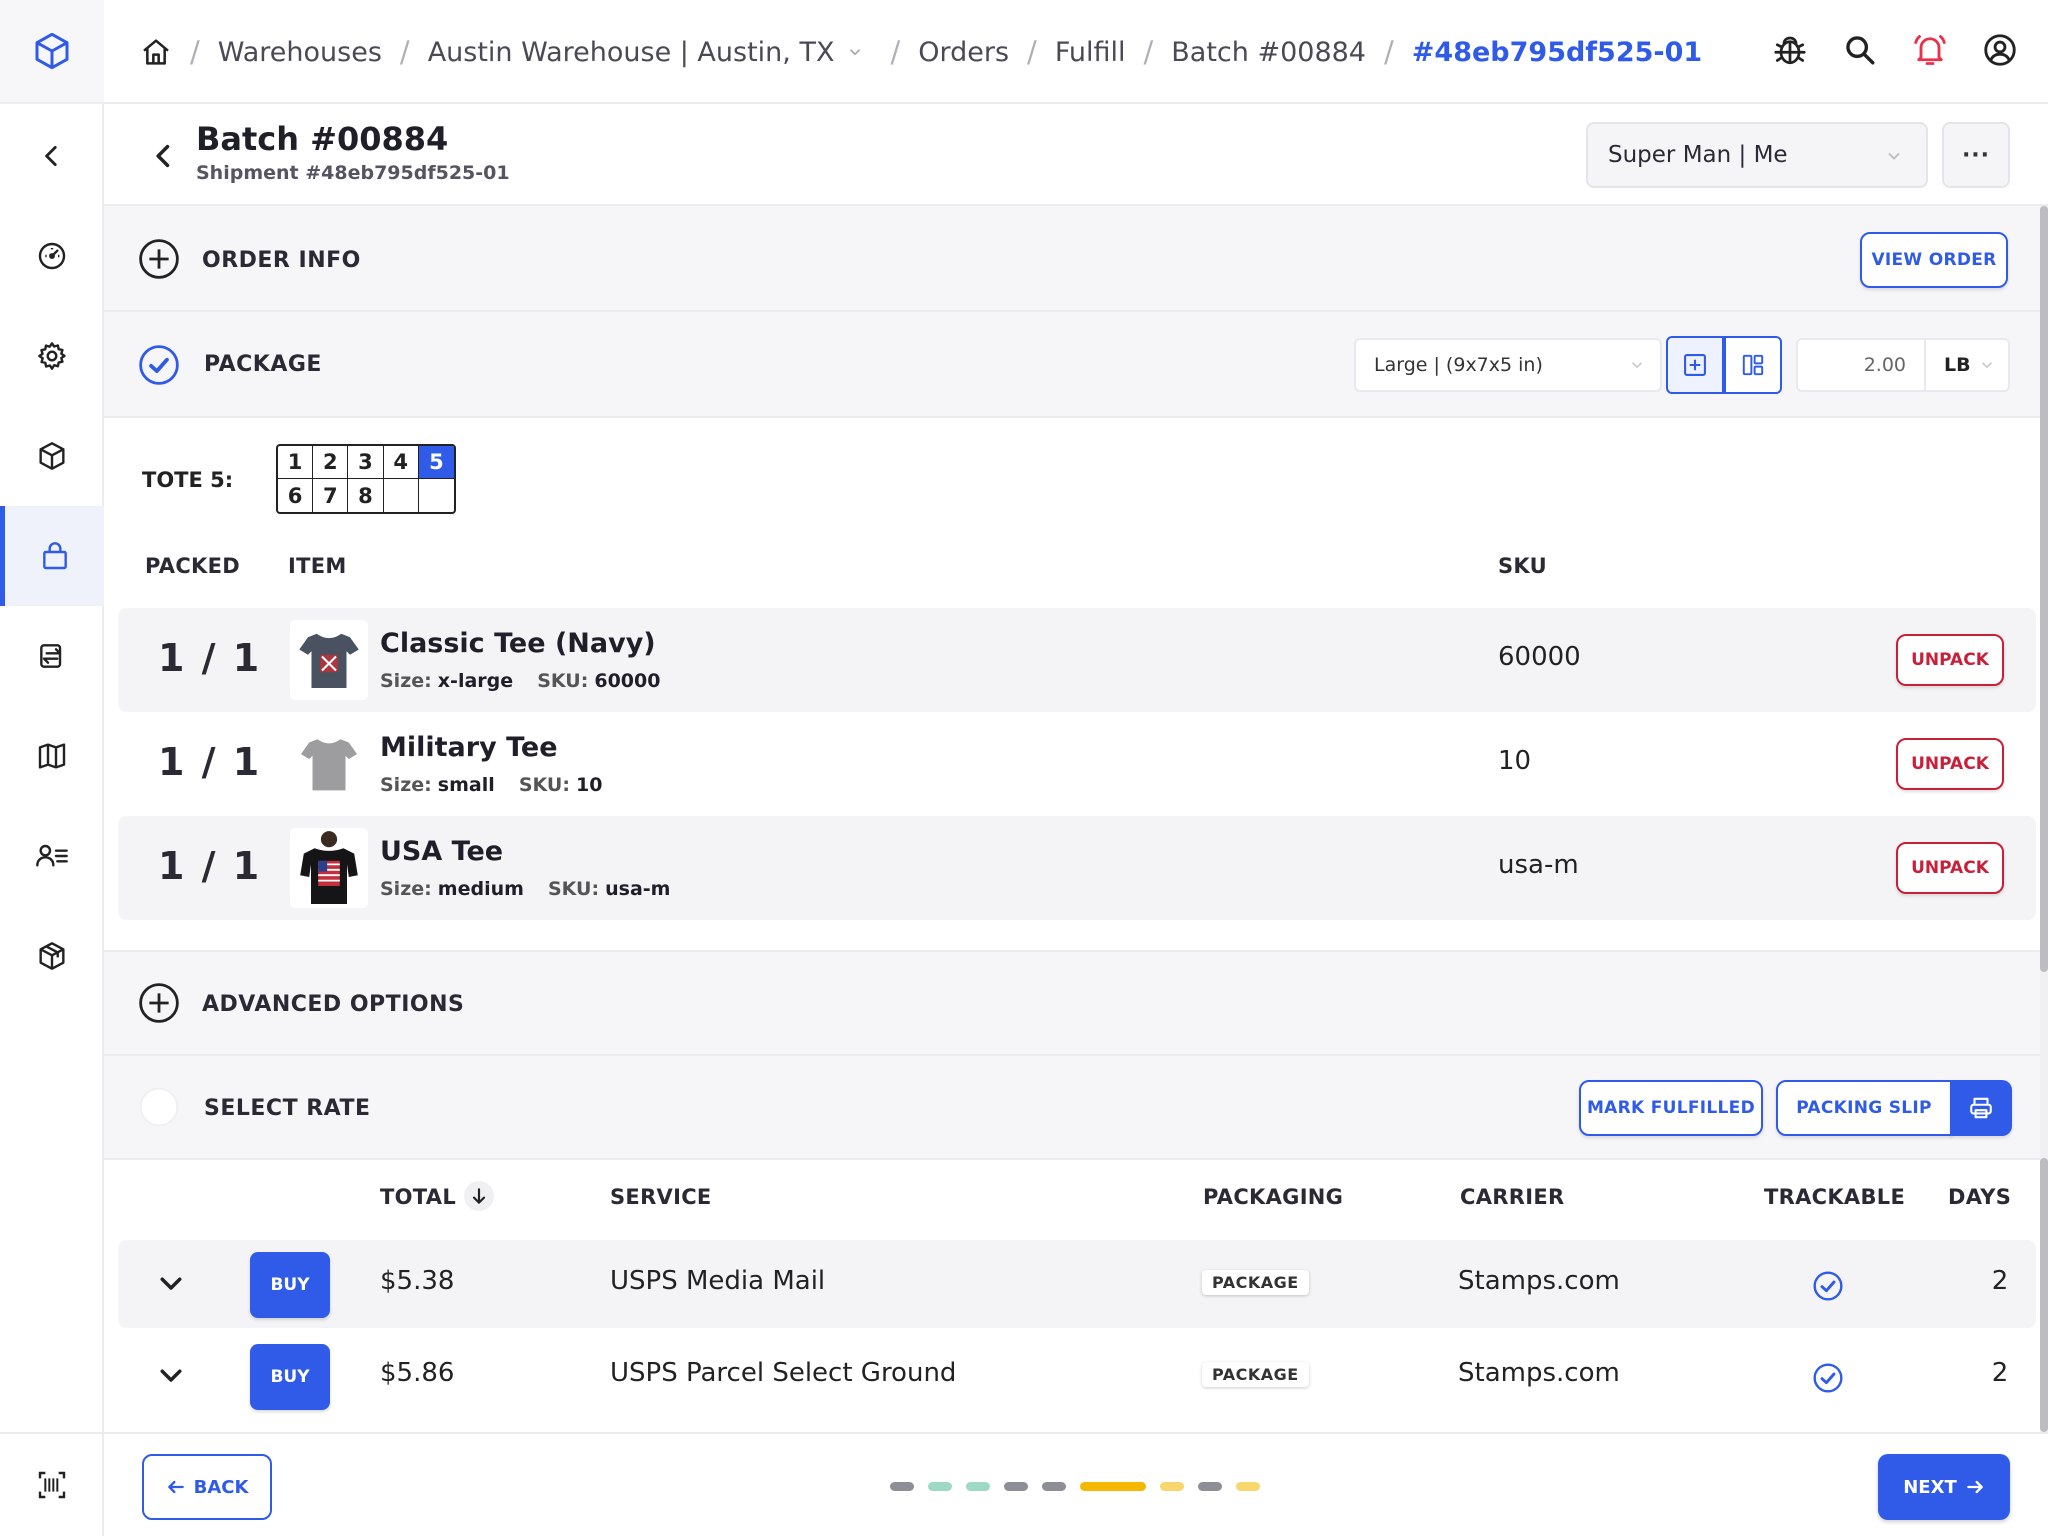 This screenshot has height=1536, width=2048. What do you see at coordinates (406, 785) in the screenshot?
I see `size-key: Size:` at bounding box center [406, 785].